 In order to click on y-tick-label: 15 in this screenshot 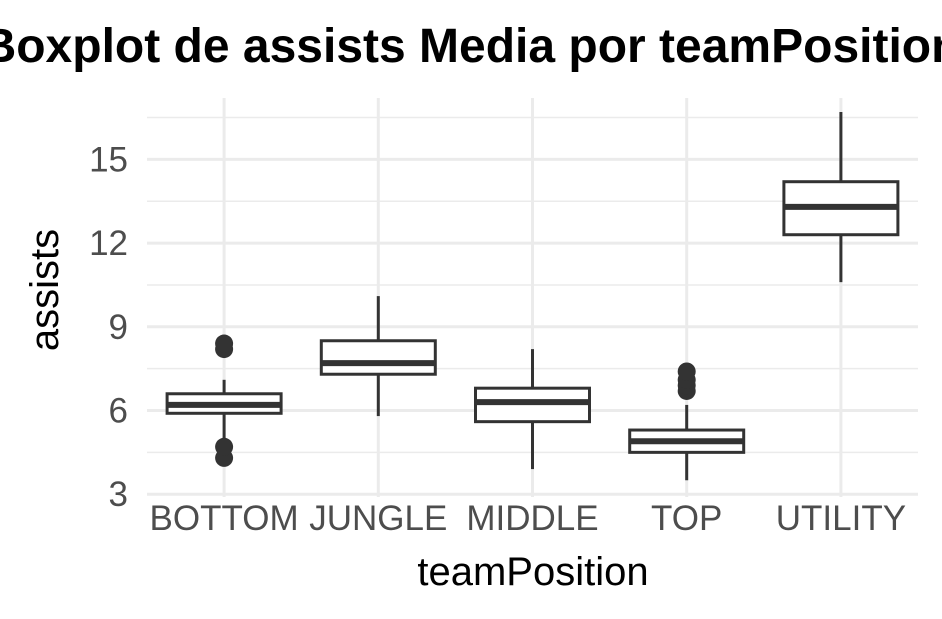, I will do `click(108, 159)`.